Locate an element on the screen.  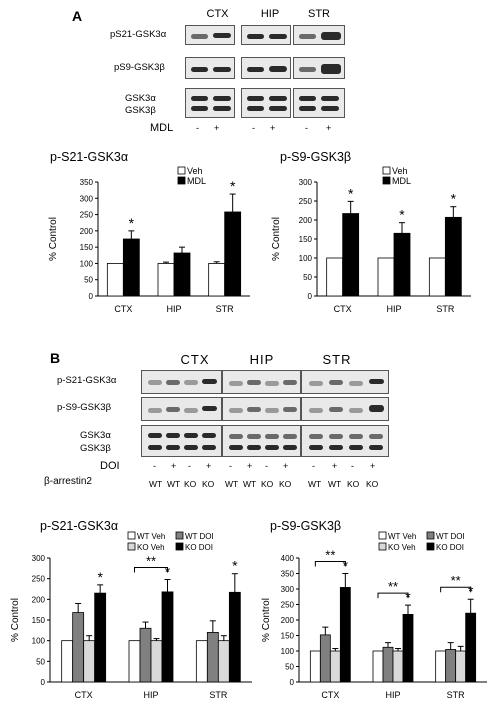
panel-a-region-ctx: CTX is located at coordinates (217, 14).